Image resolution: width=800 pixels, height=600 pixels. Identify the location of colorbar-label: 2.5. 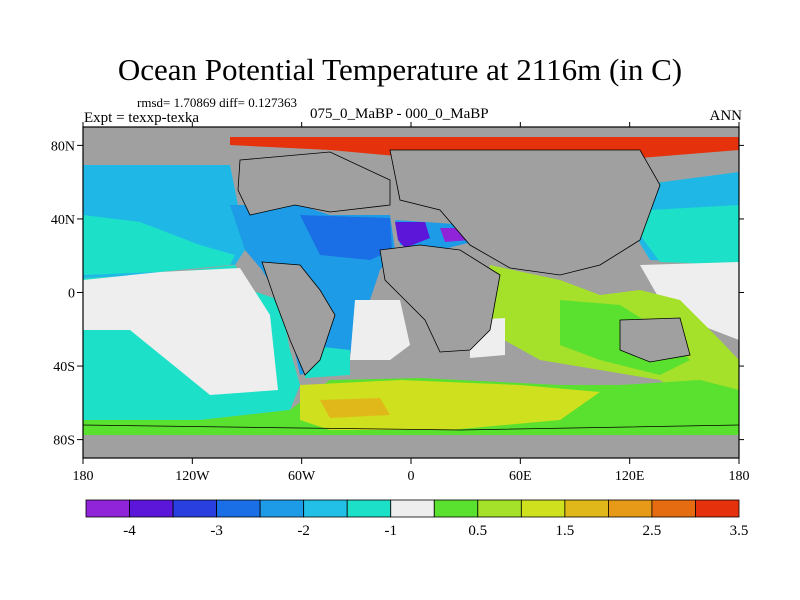
(652, 531).